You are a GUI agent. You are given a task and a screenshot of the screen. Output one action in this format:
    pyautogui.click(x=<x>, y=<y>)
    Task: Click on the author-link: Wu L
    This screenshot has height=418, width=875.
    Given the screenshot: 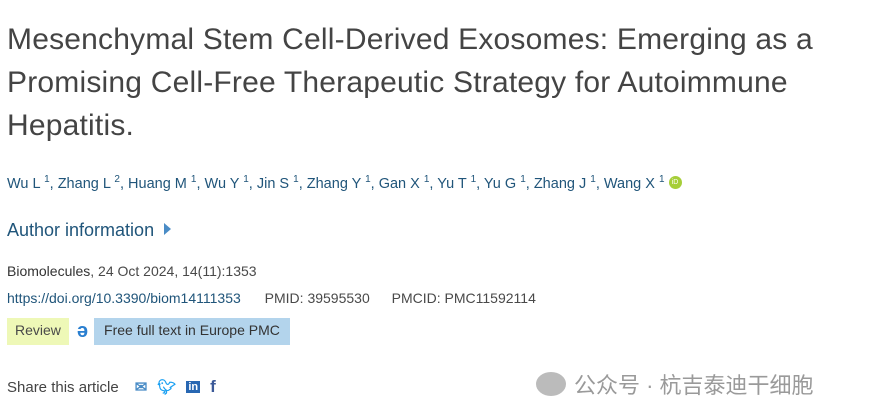 What is the action you would take?
    pyautogui.click(x=24, y=184)
    